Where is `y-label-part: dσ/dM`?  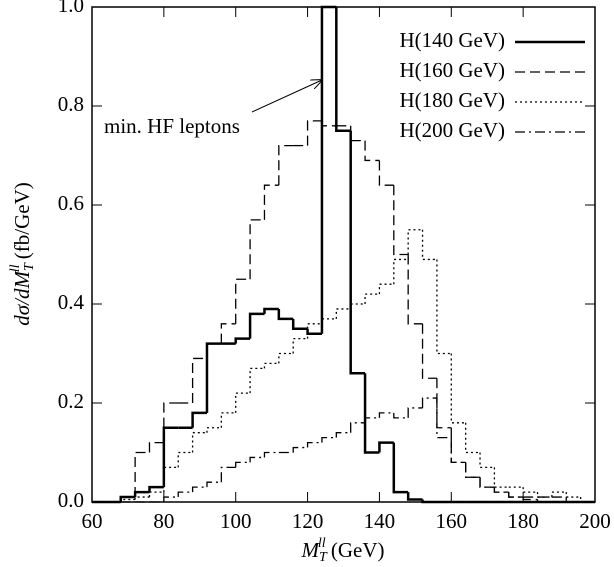 y-label-part: dσ/dM is located at coordinates (22, 298).